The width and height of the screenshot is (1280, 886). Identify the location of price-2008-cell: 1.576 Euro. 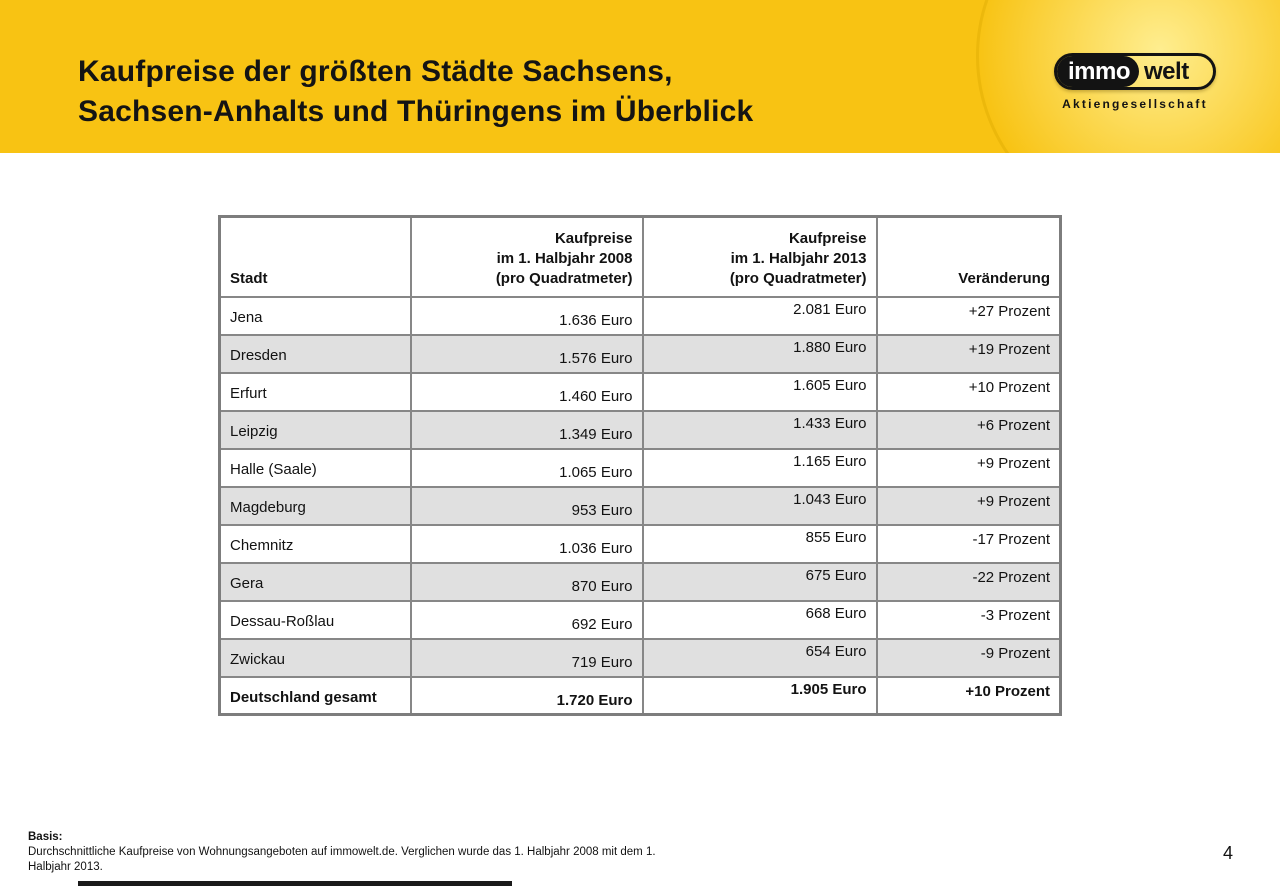
(526, 353).